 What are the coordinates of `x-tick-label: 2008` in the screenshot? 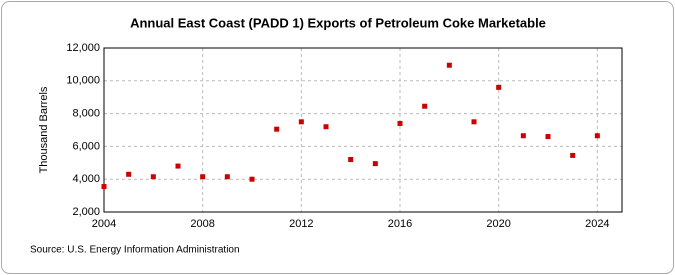 It's located at (202, 224).